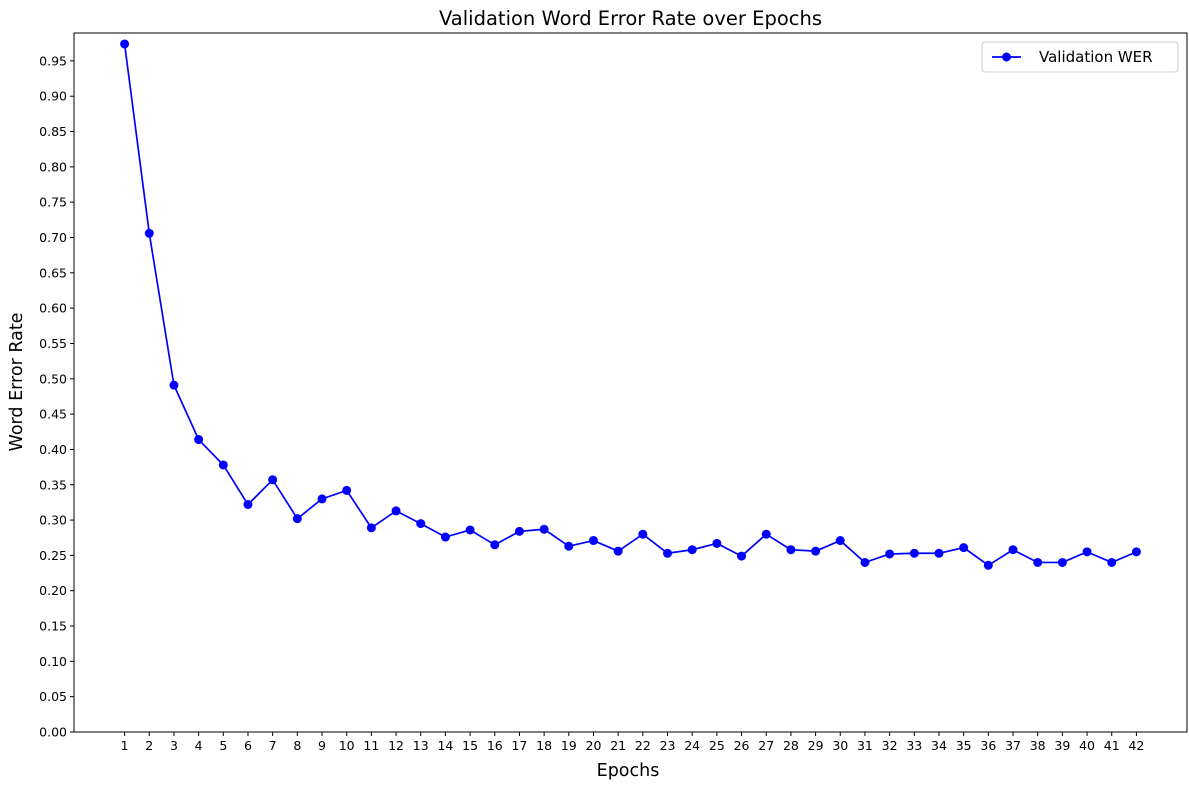 This screenshot has width=1189, height=790. Describe the element at coordinates (692, 745) in the screenshot. I see `x-tick-label: 24` at that location.